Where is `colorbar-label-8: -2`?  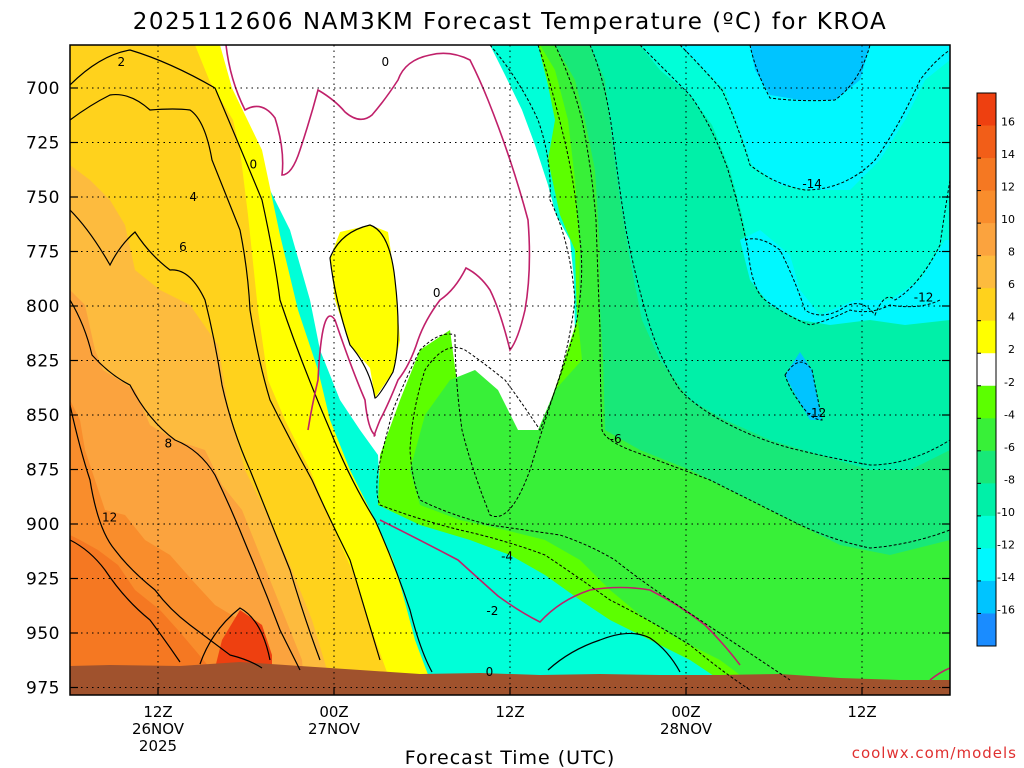 colorbar-label-8: -2 is located at coordinates (1009, 382).